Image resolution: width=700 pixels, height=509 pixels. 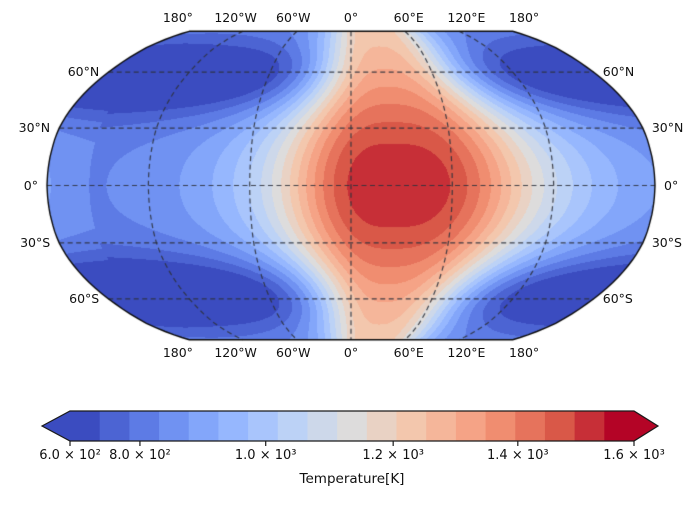 What do you see at coordinates (408, 17) in the screenshot?
I see `longitude-label-top: 60°E` at bounding box center [408, 17].